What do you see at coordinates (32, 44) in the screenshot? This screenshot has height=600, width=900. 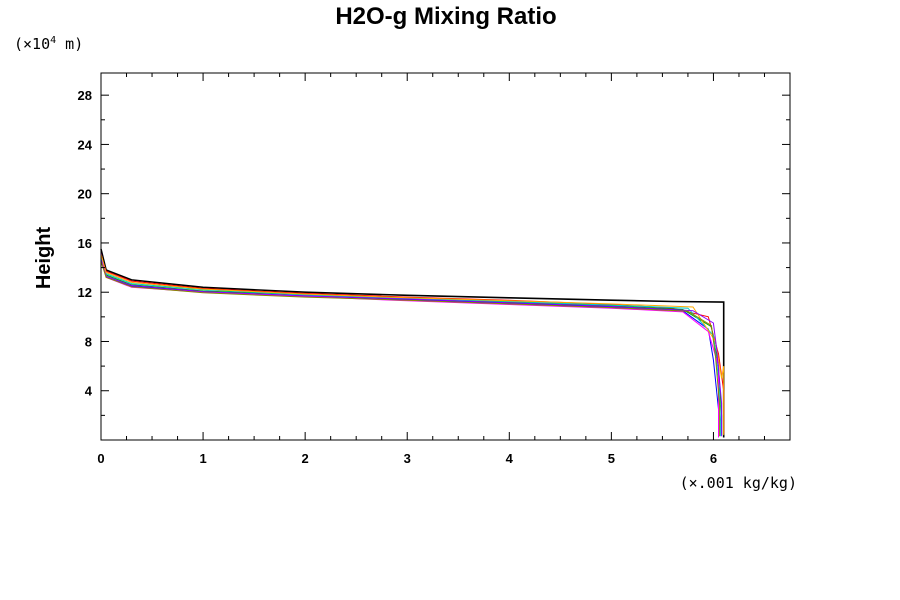 I see `y-unit-prefix: (×10` at bounding box center [32, 44].